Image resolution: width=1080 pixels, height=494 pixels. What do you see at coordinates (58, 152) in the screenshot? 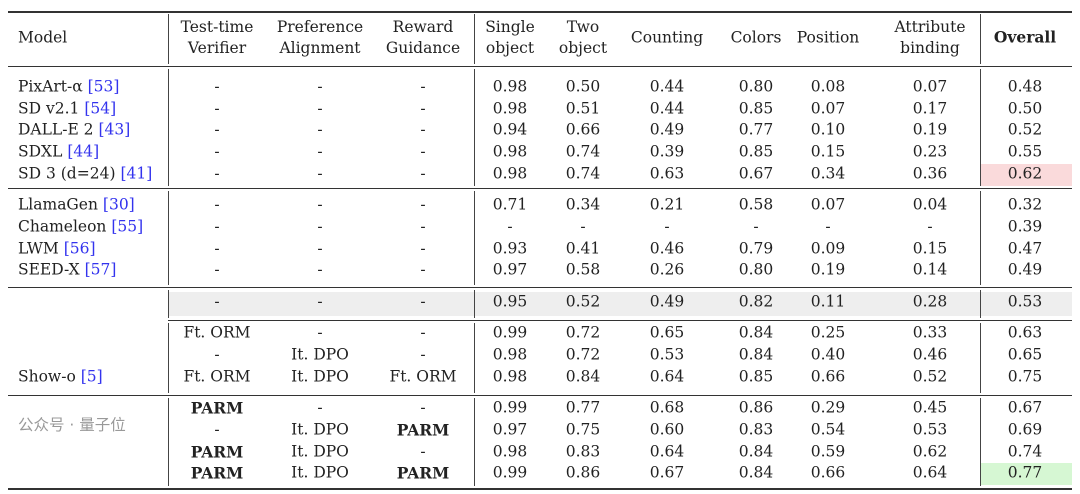
I see `model-name: SDXL [44]` at bounding box center [58, 152].